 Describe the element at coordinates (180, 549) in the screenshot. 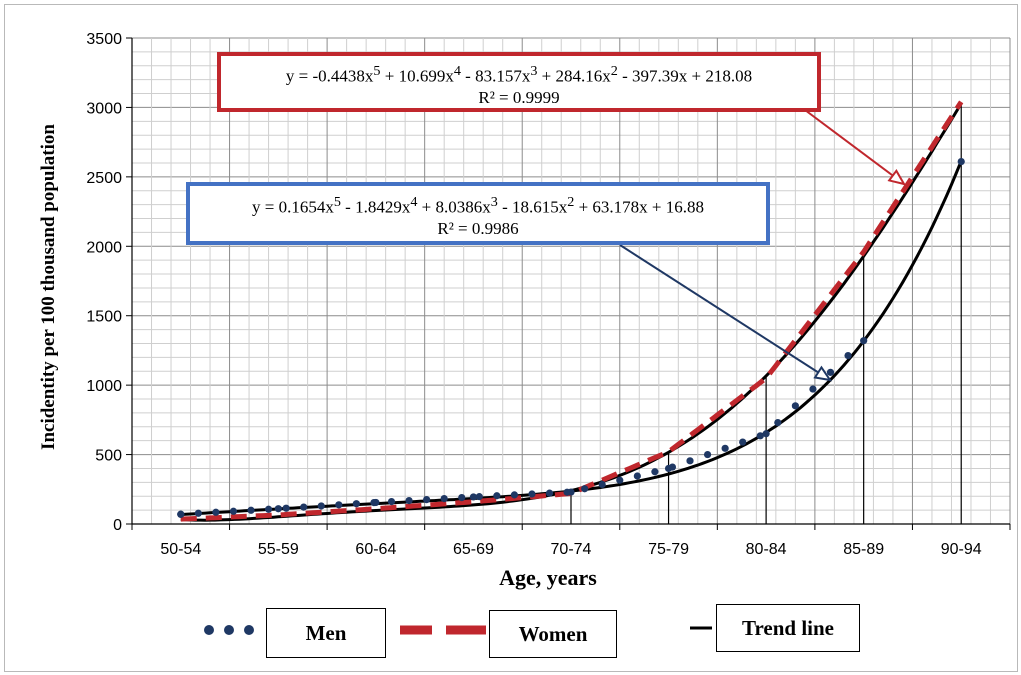

I see `x-tick-label: 50-54` at that location.